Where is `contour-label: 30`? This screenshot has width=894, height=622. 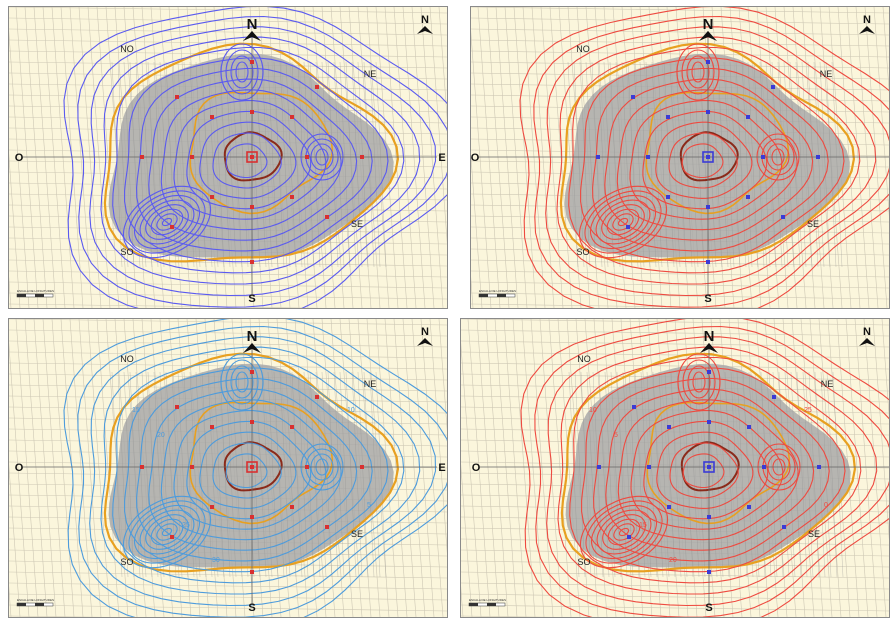 contour-label: 30 is located at coordinates (216, 560).